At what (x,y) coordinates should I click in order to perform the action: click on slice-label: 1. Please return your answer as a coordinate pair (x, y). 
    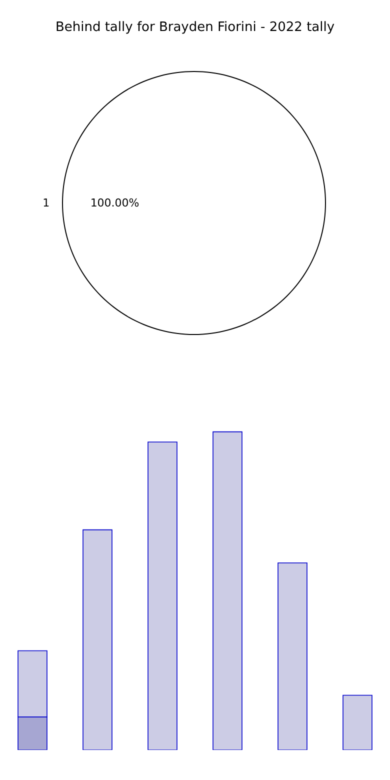
    Looking at the image, I should click on (46, 203).